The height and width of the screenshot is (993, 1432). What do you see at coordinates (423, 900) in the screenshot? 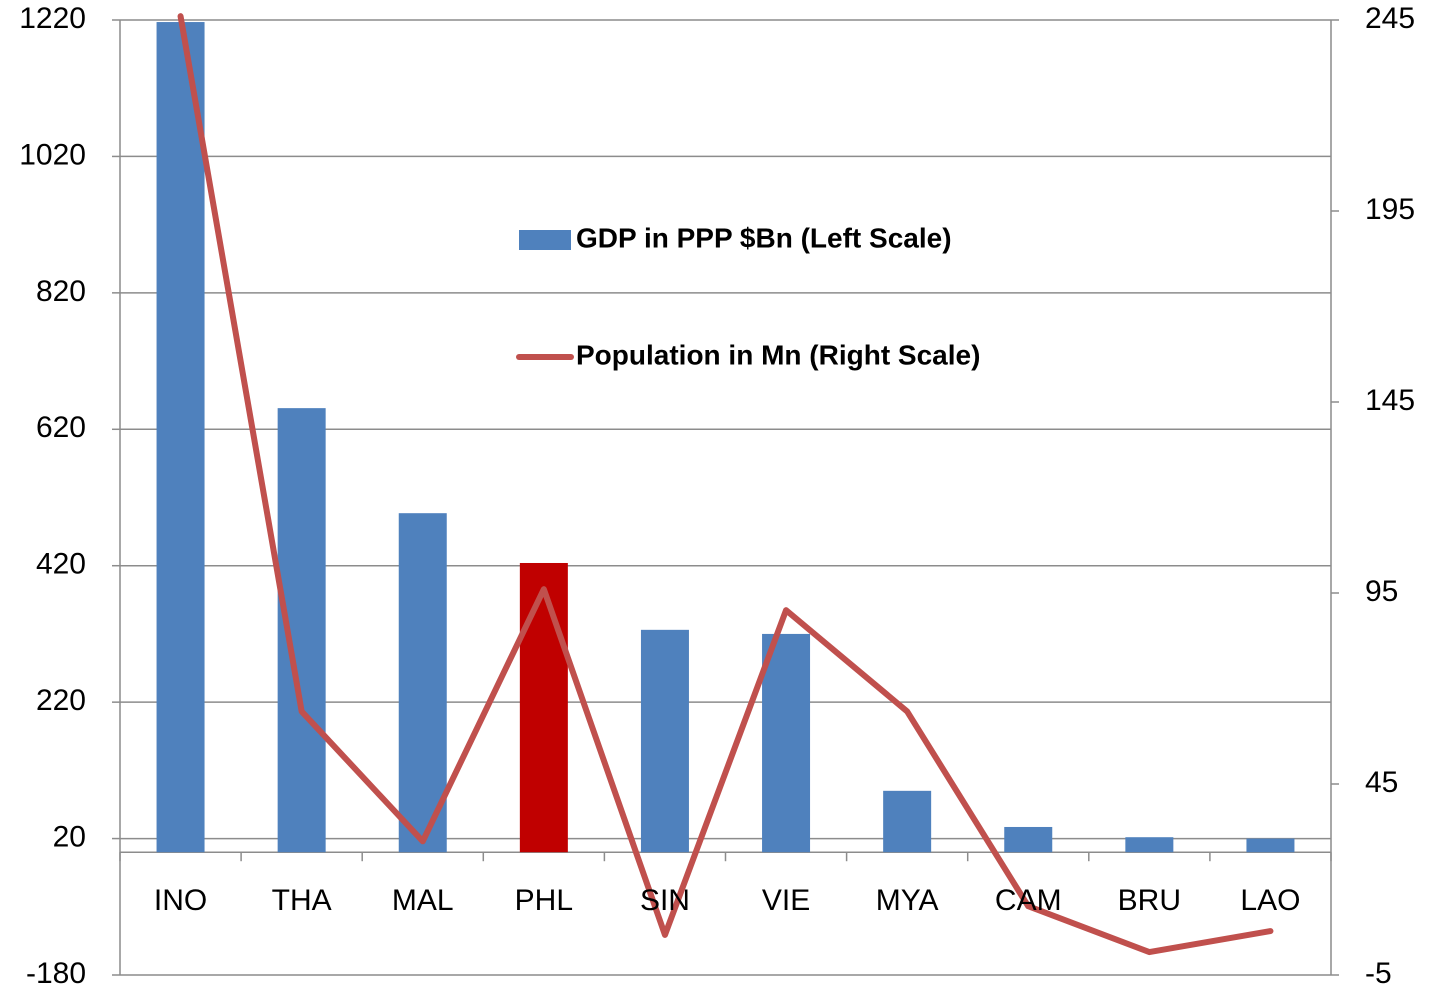
I see `x-tick-label: MAL` at bounding box center [423, 900].